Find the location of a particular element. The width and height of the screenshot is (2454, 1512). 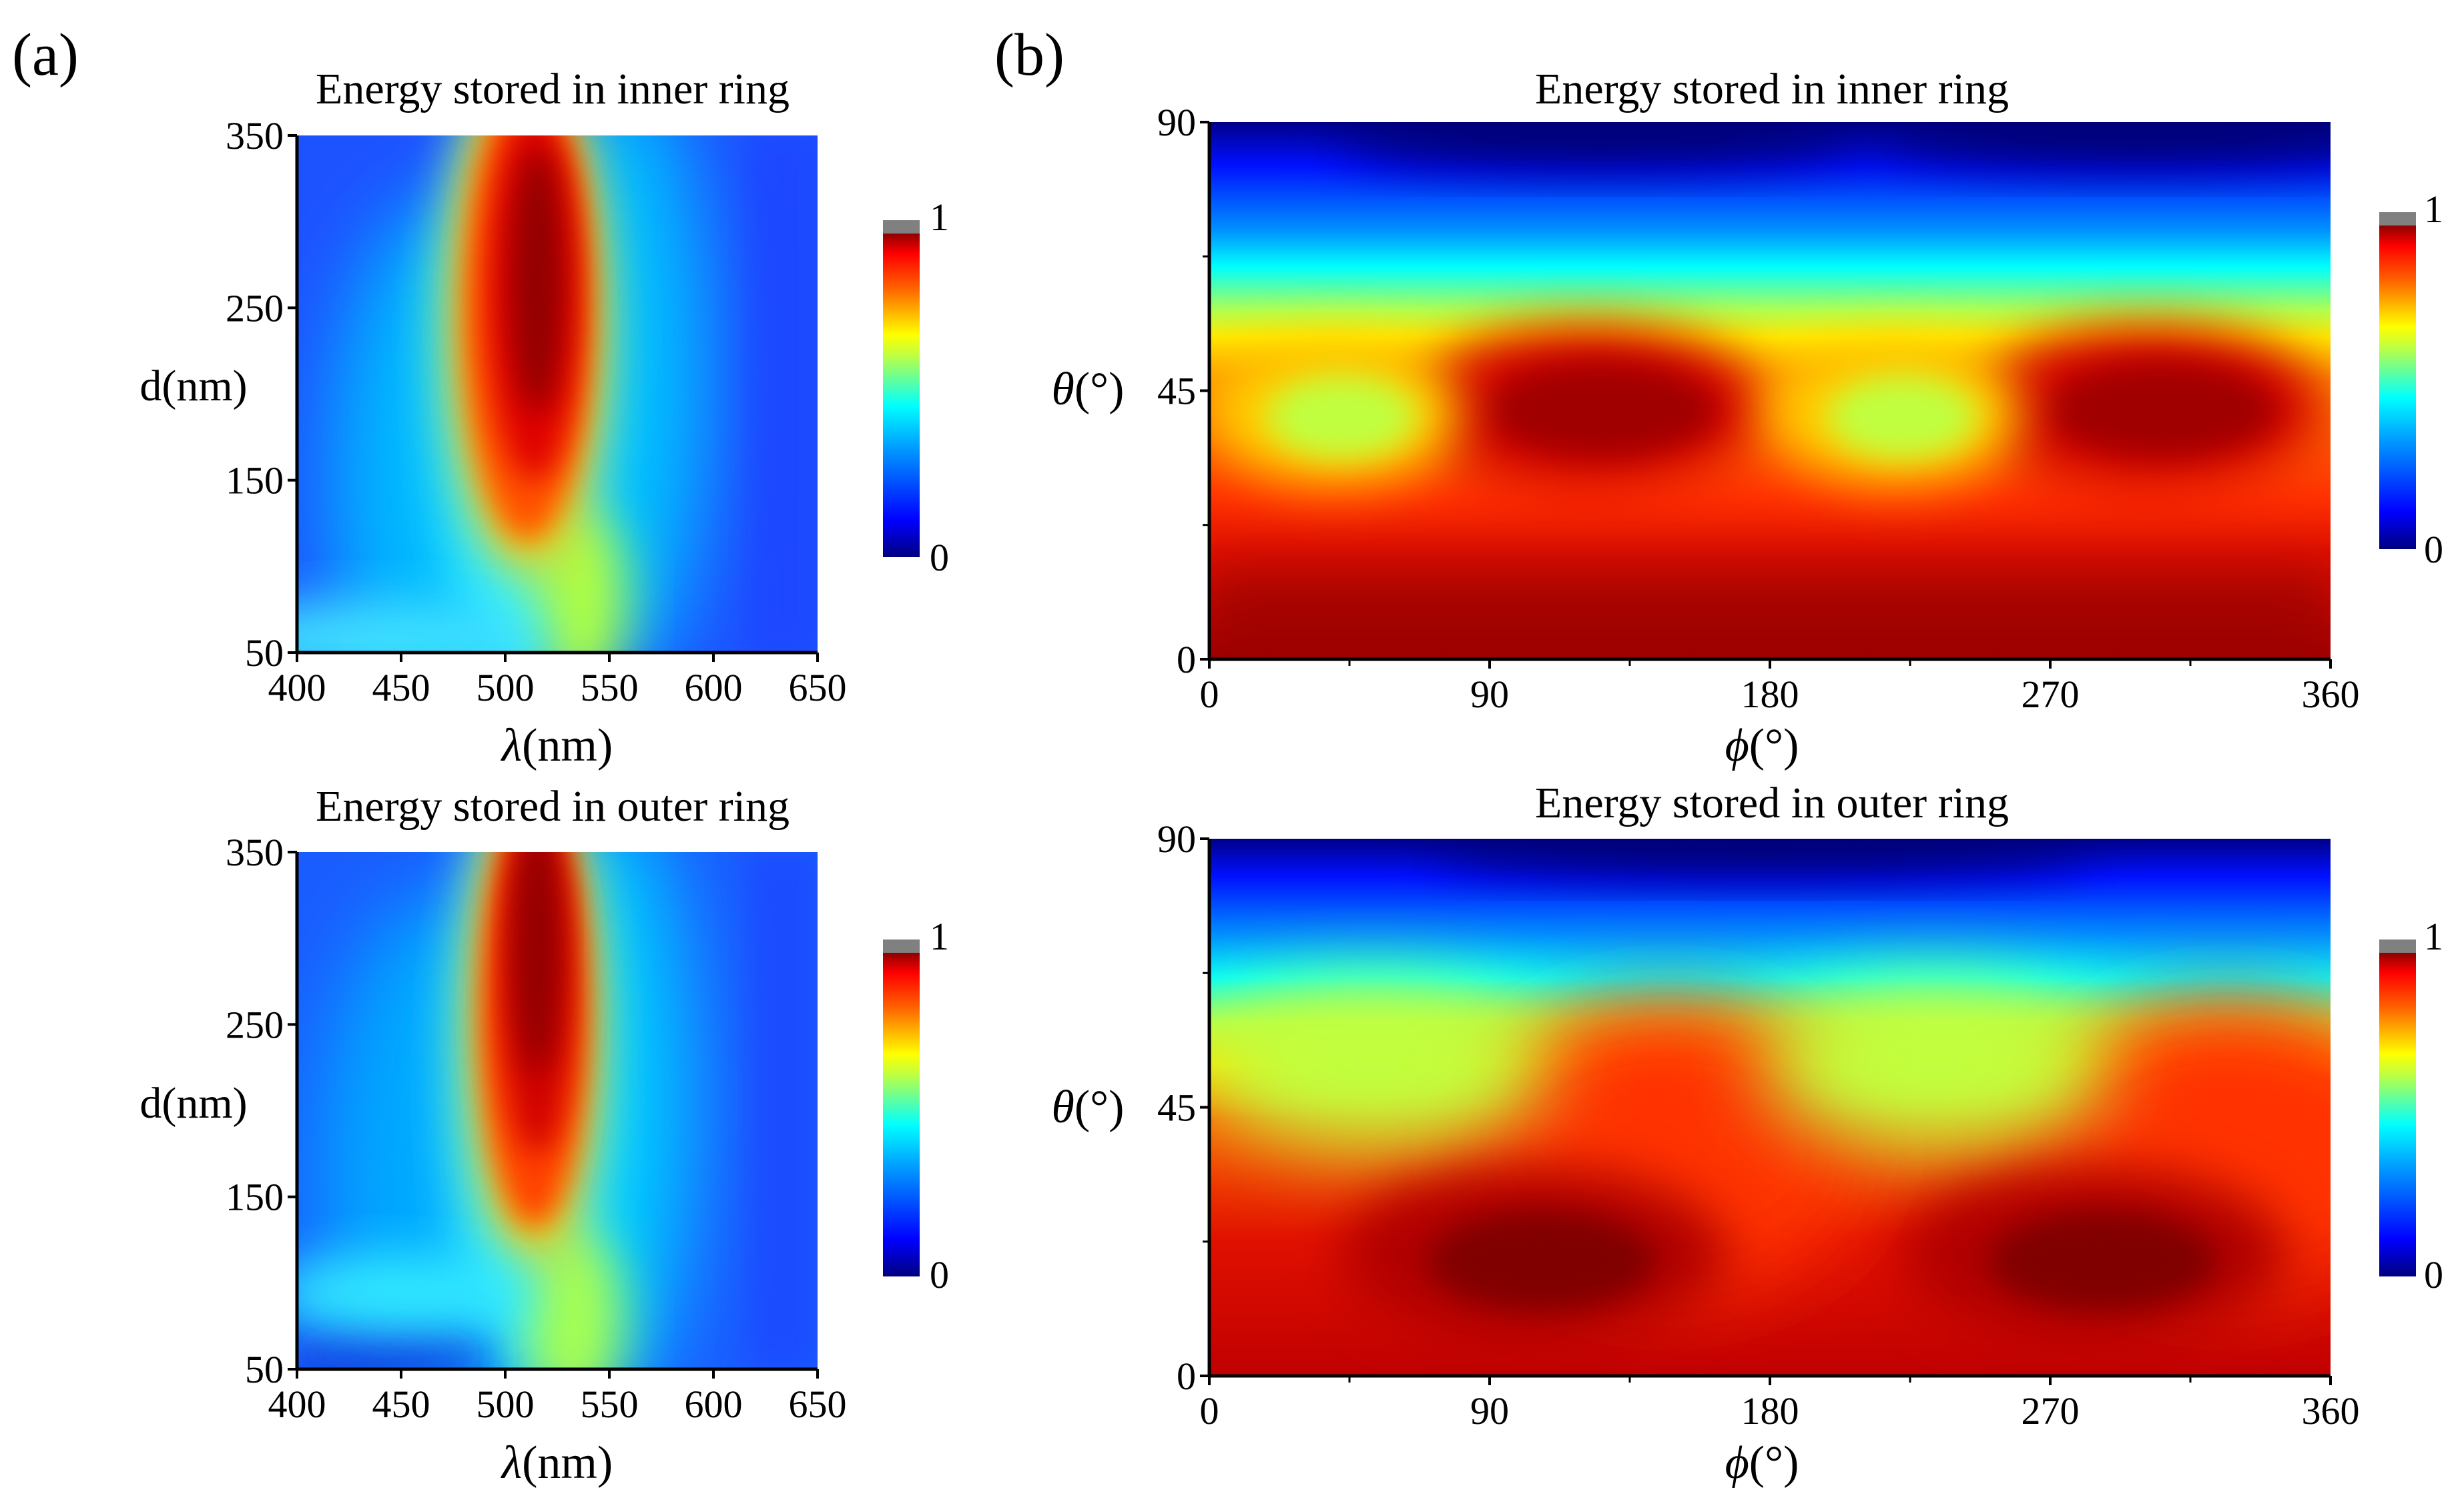

chart-b-bottom-ylabel: θ(°) is located at coordinates (1088, 1107).